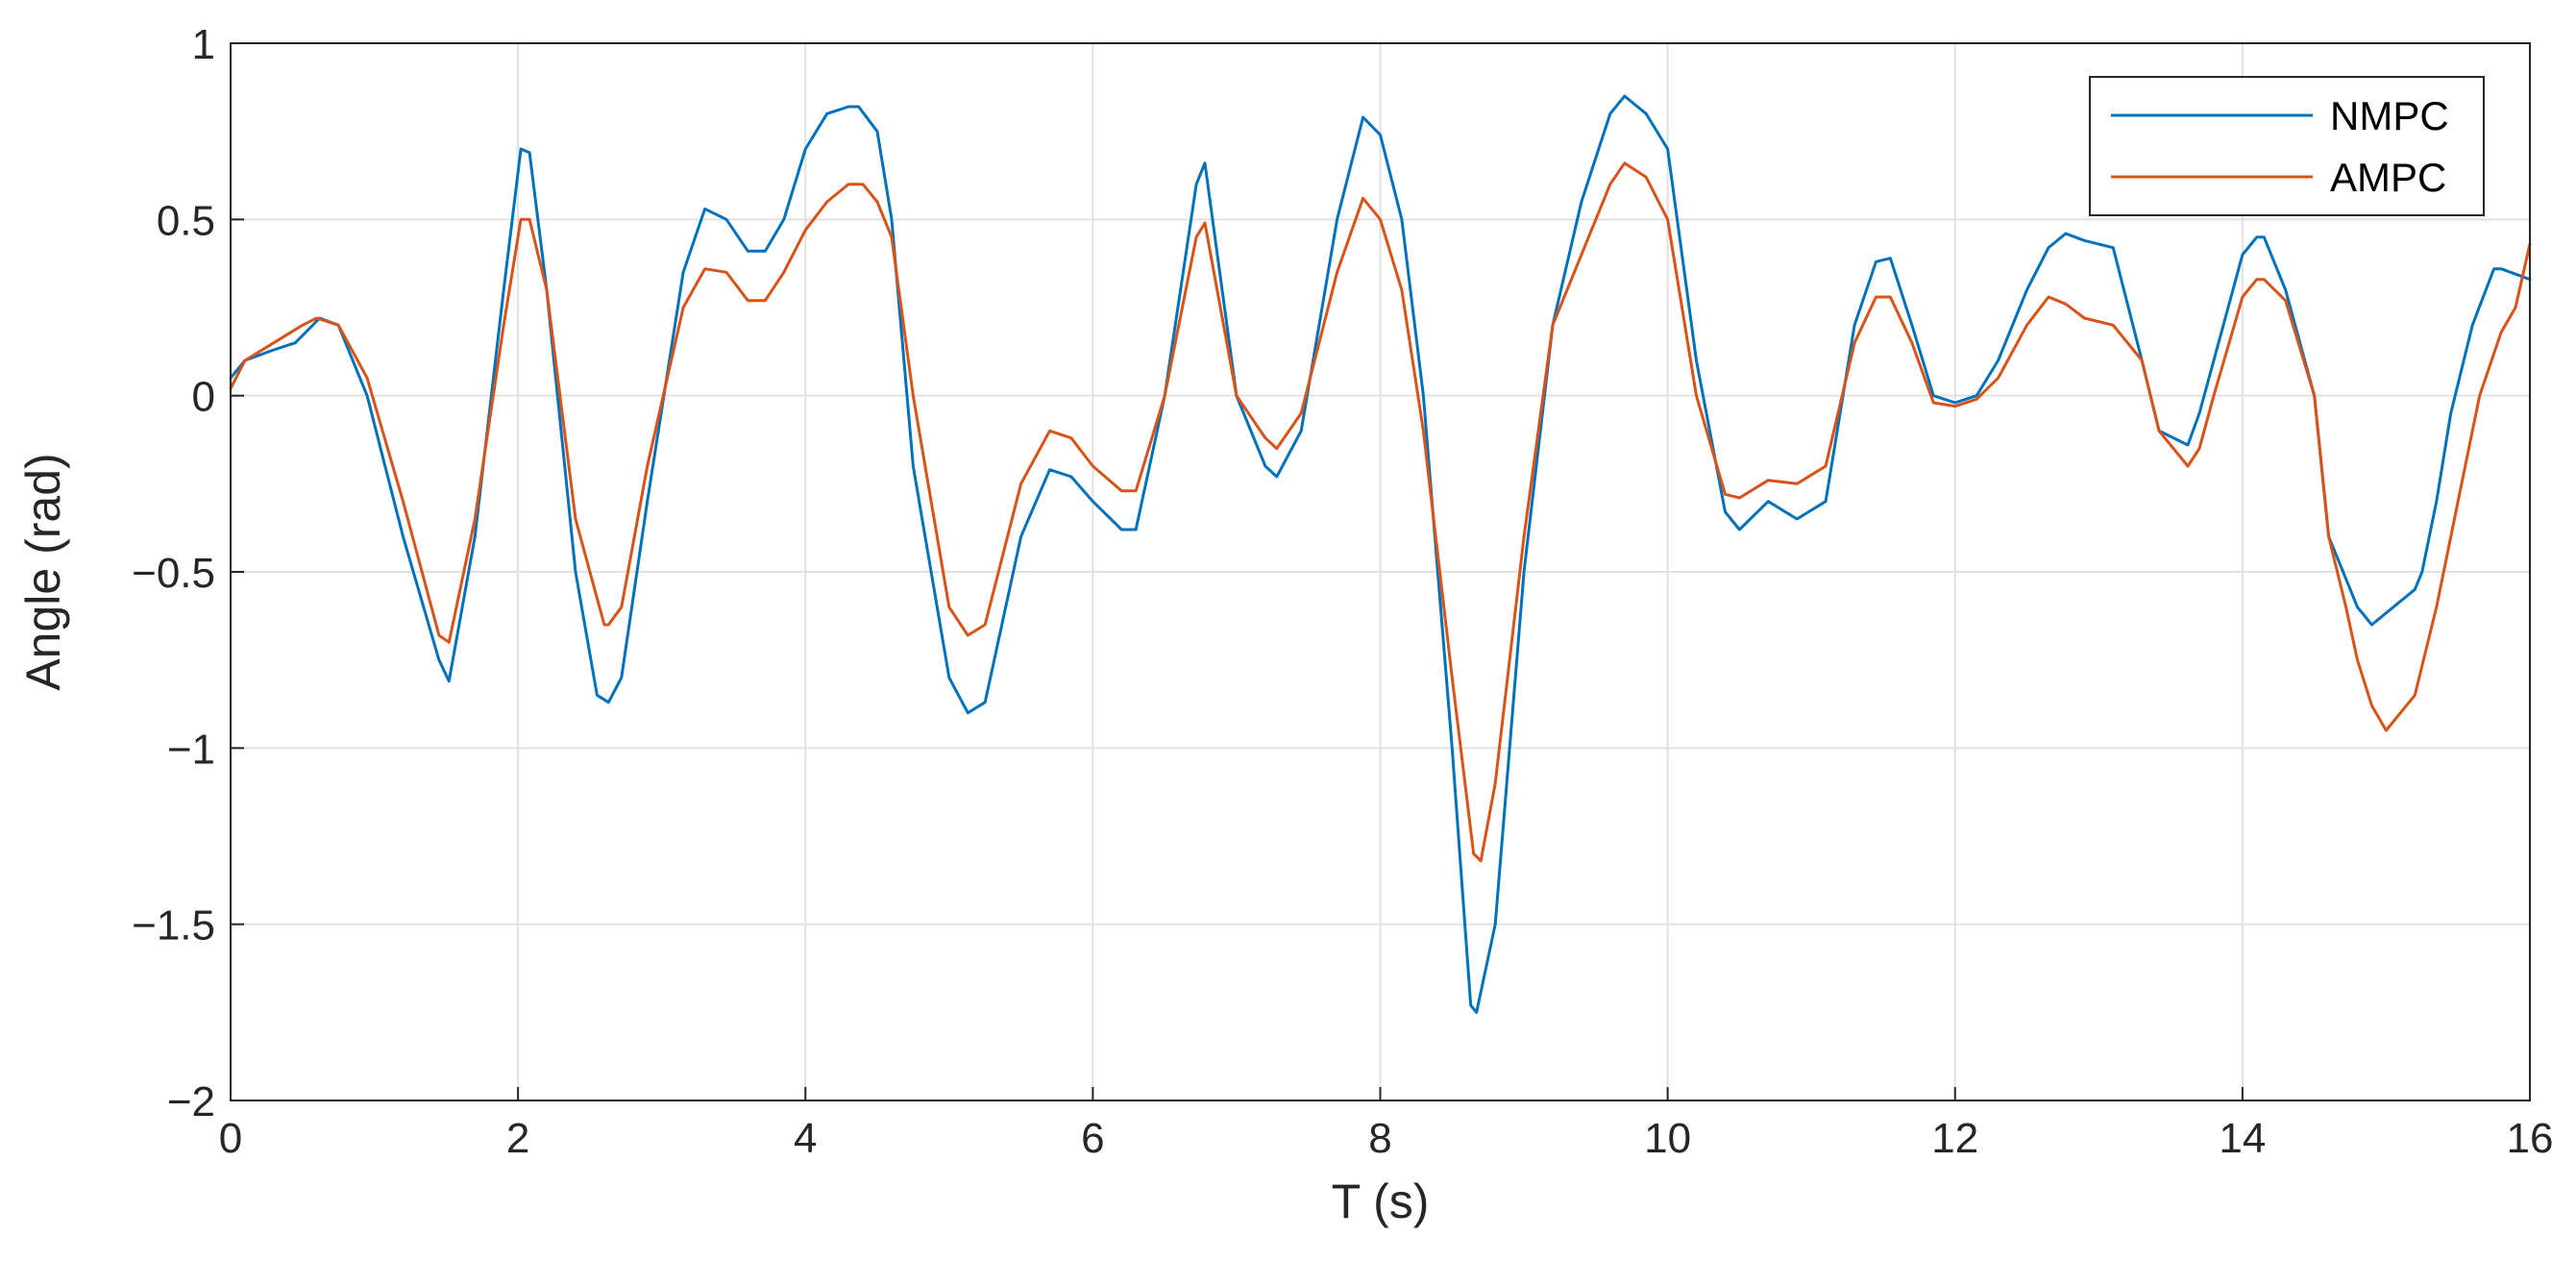 The height and width of the screenshot is (1261, 2576). I want to click on legend-box, so click(2287, 146).